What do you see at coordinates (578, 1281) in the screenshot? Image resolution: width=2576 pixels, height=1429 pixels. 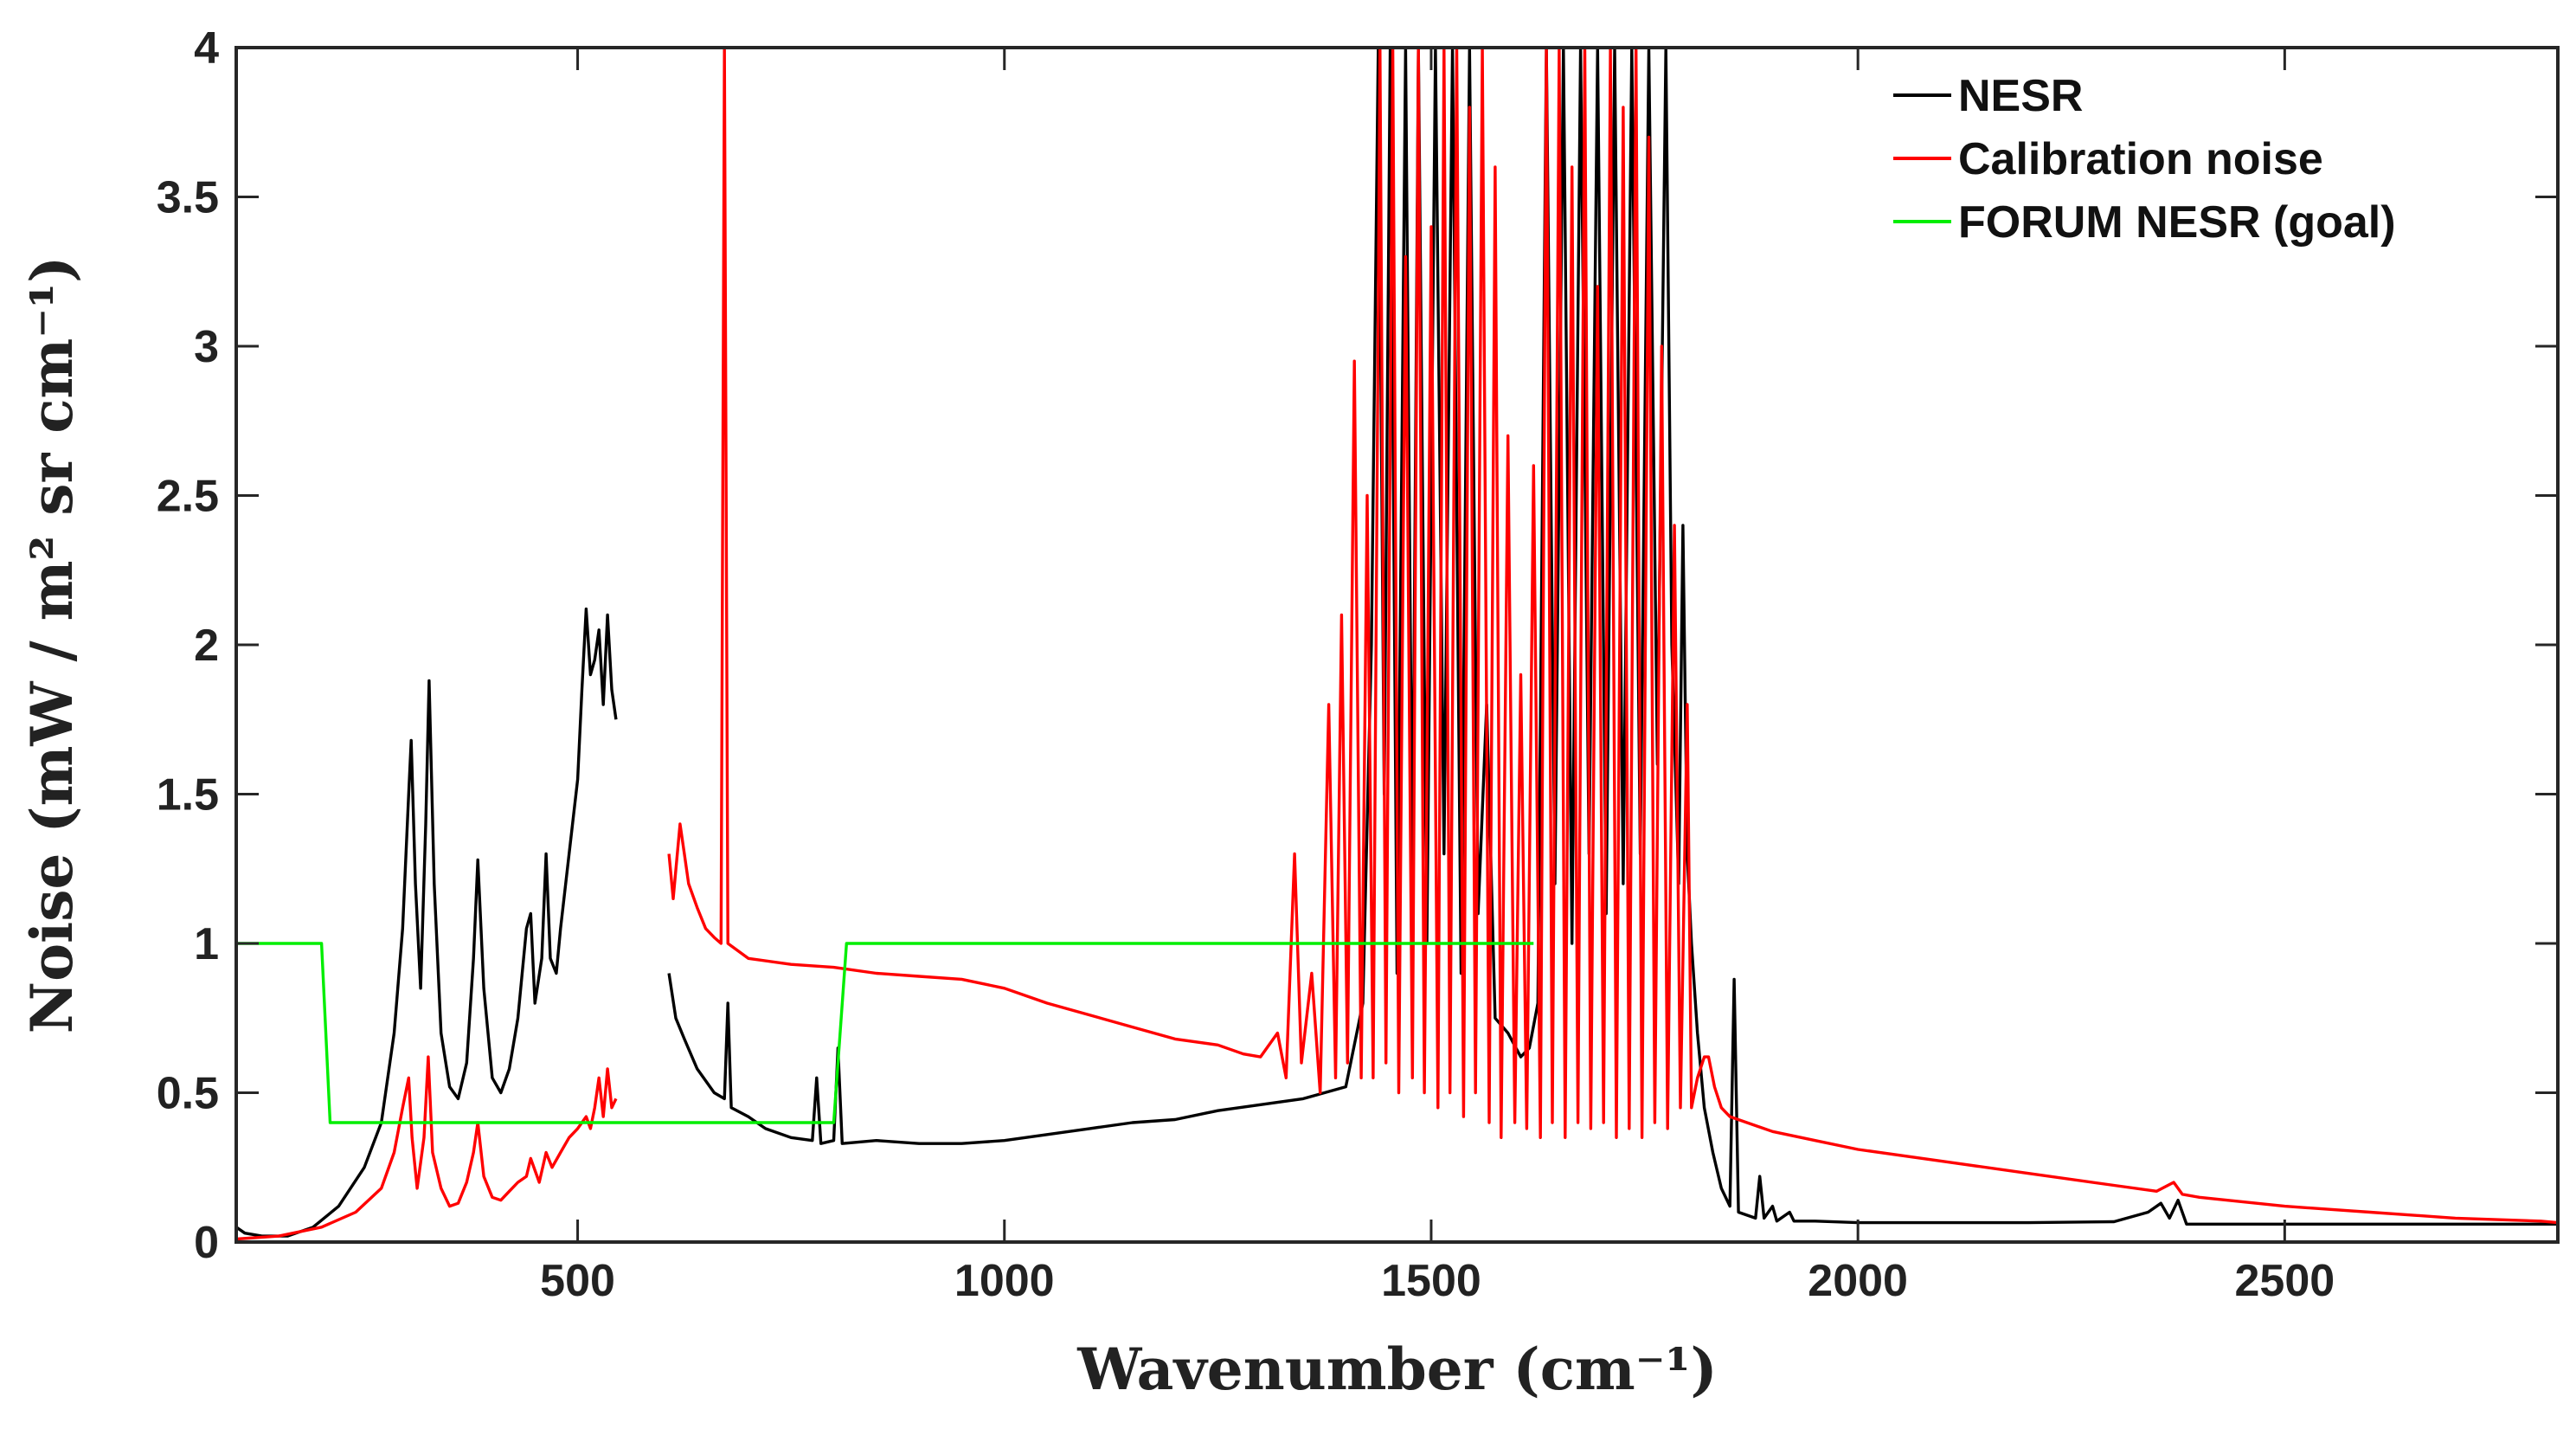 I see `x-tick-label: 500` at bounding box center [578, 1281].